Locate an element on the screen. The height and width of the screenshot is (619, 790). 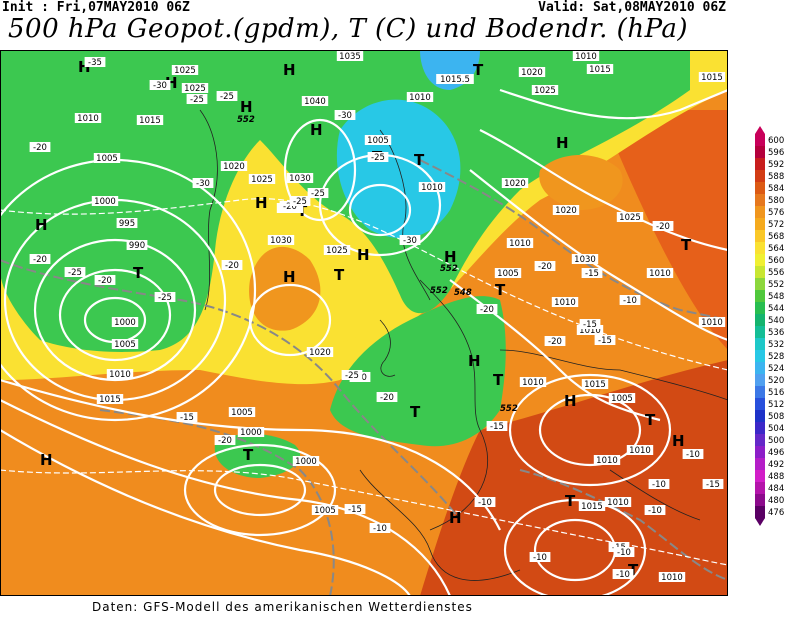
init-time: Init : Fri,07MAY2010 06Z is located at coordinates (96, 7).